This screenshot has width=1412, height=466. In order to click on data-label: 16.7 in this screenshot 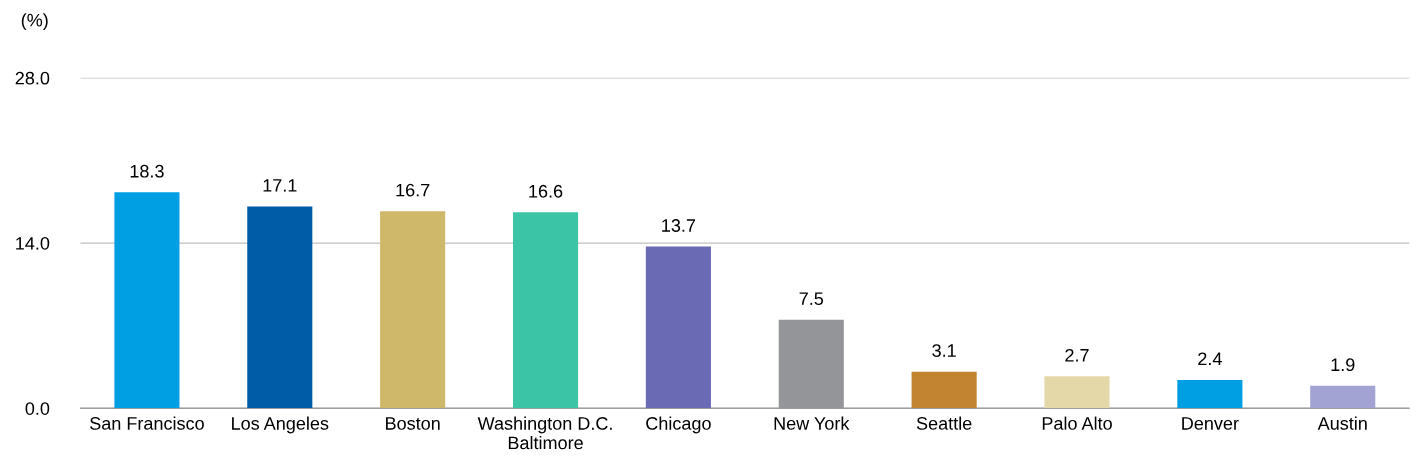, I will do `click(413, 190)`.